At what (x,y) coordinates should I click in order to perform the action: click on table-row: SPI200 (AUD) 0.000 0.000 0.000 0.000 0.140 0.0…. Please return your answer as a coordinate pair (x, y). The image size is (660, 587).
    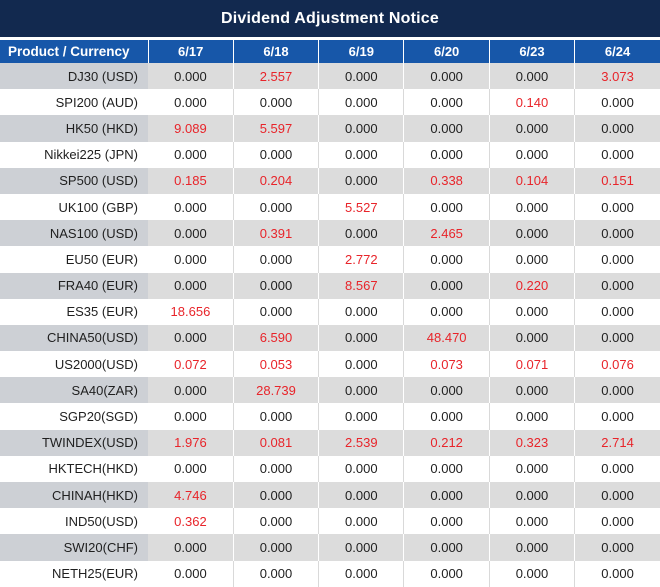
    Looking at the image, I should click on (330, 102).